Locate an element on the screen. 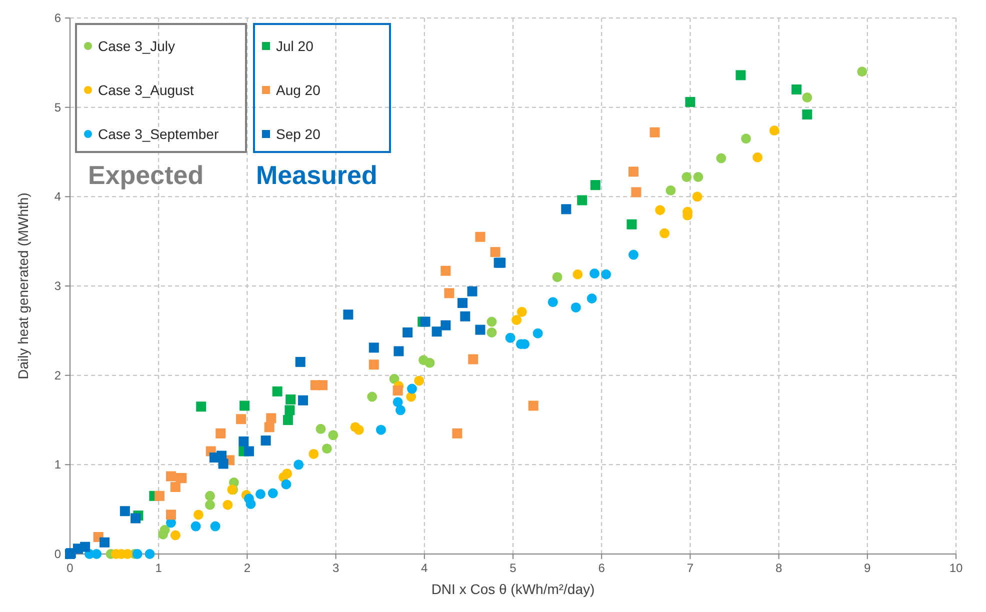  legend-label: Aug 20 is located at coordinates (298, 90).